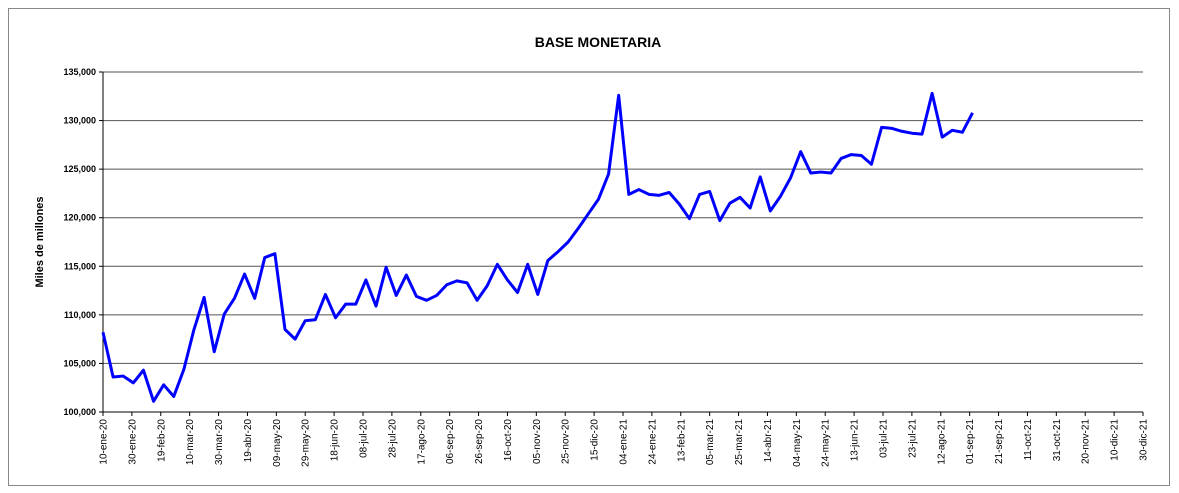  Describe the element at coordinates (855, 440) in the screenshot. I see `x-tick-label: 13-jun-21` at that location.